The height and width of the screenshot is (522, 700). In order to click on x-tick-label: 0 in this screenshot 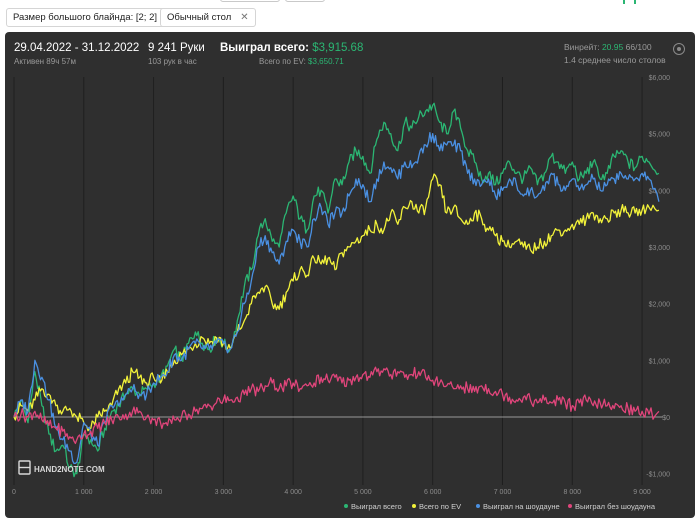, I will do `click(14, 492)`.